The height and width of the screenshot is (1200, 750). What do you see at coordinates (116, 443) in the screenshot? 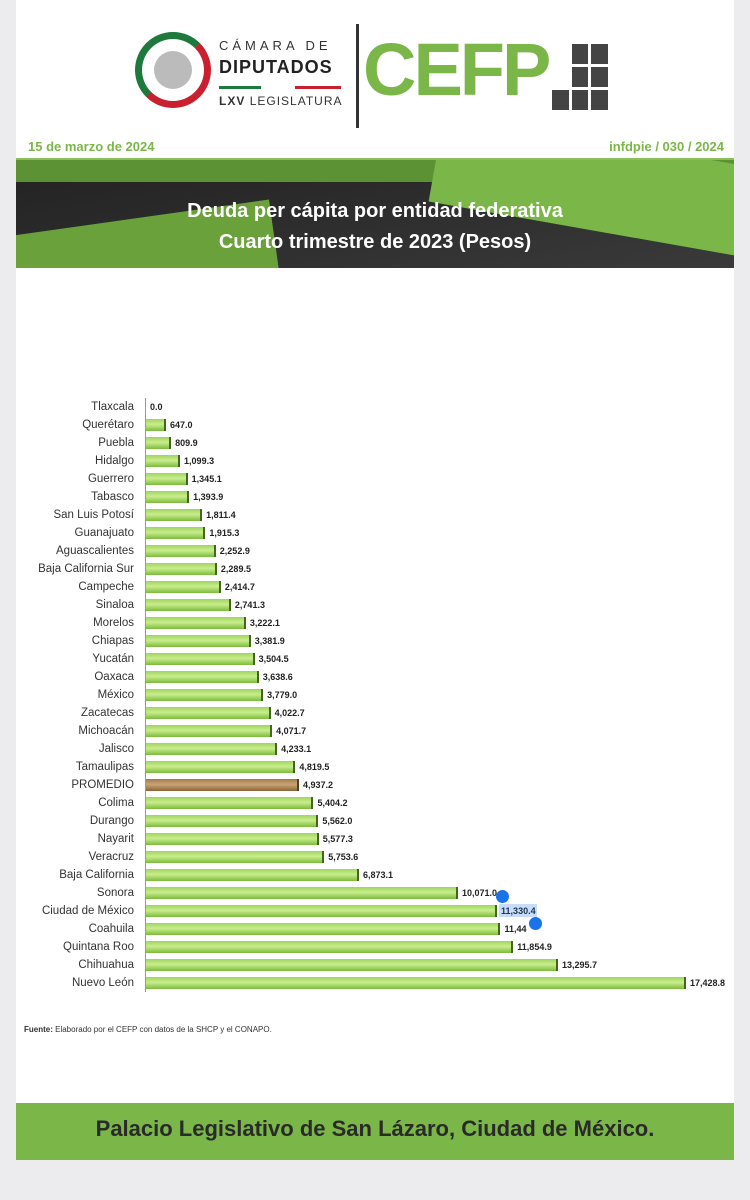
I see `category-label: Puebla` at bounding box center [116, 443].